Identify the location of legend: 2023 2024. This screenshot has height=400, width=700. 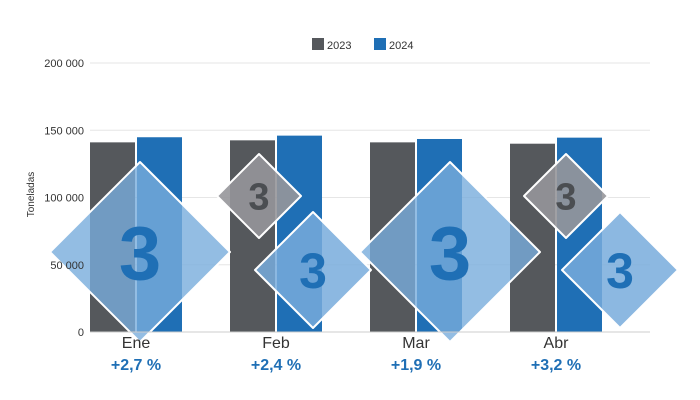
(362, 45).